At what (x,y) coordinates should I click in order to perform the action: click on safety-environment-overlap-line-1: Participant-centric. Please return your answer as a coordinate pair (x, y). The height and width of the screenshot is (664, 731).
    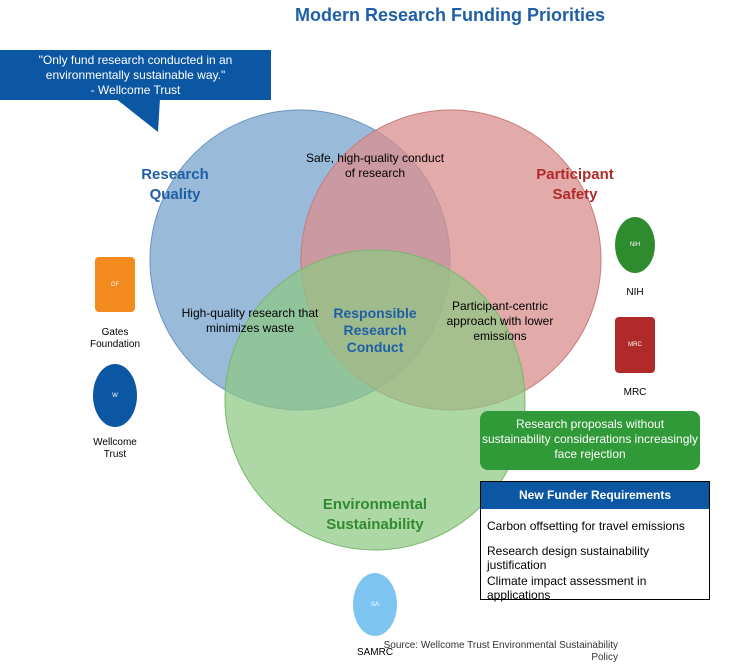
    Looking at the image, I should click on (500, 306).